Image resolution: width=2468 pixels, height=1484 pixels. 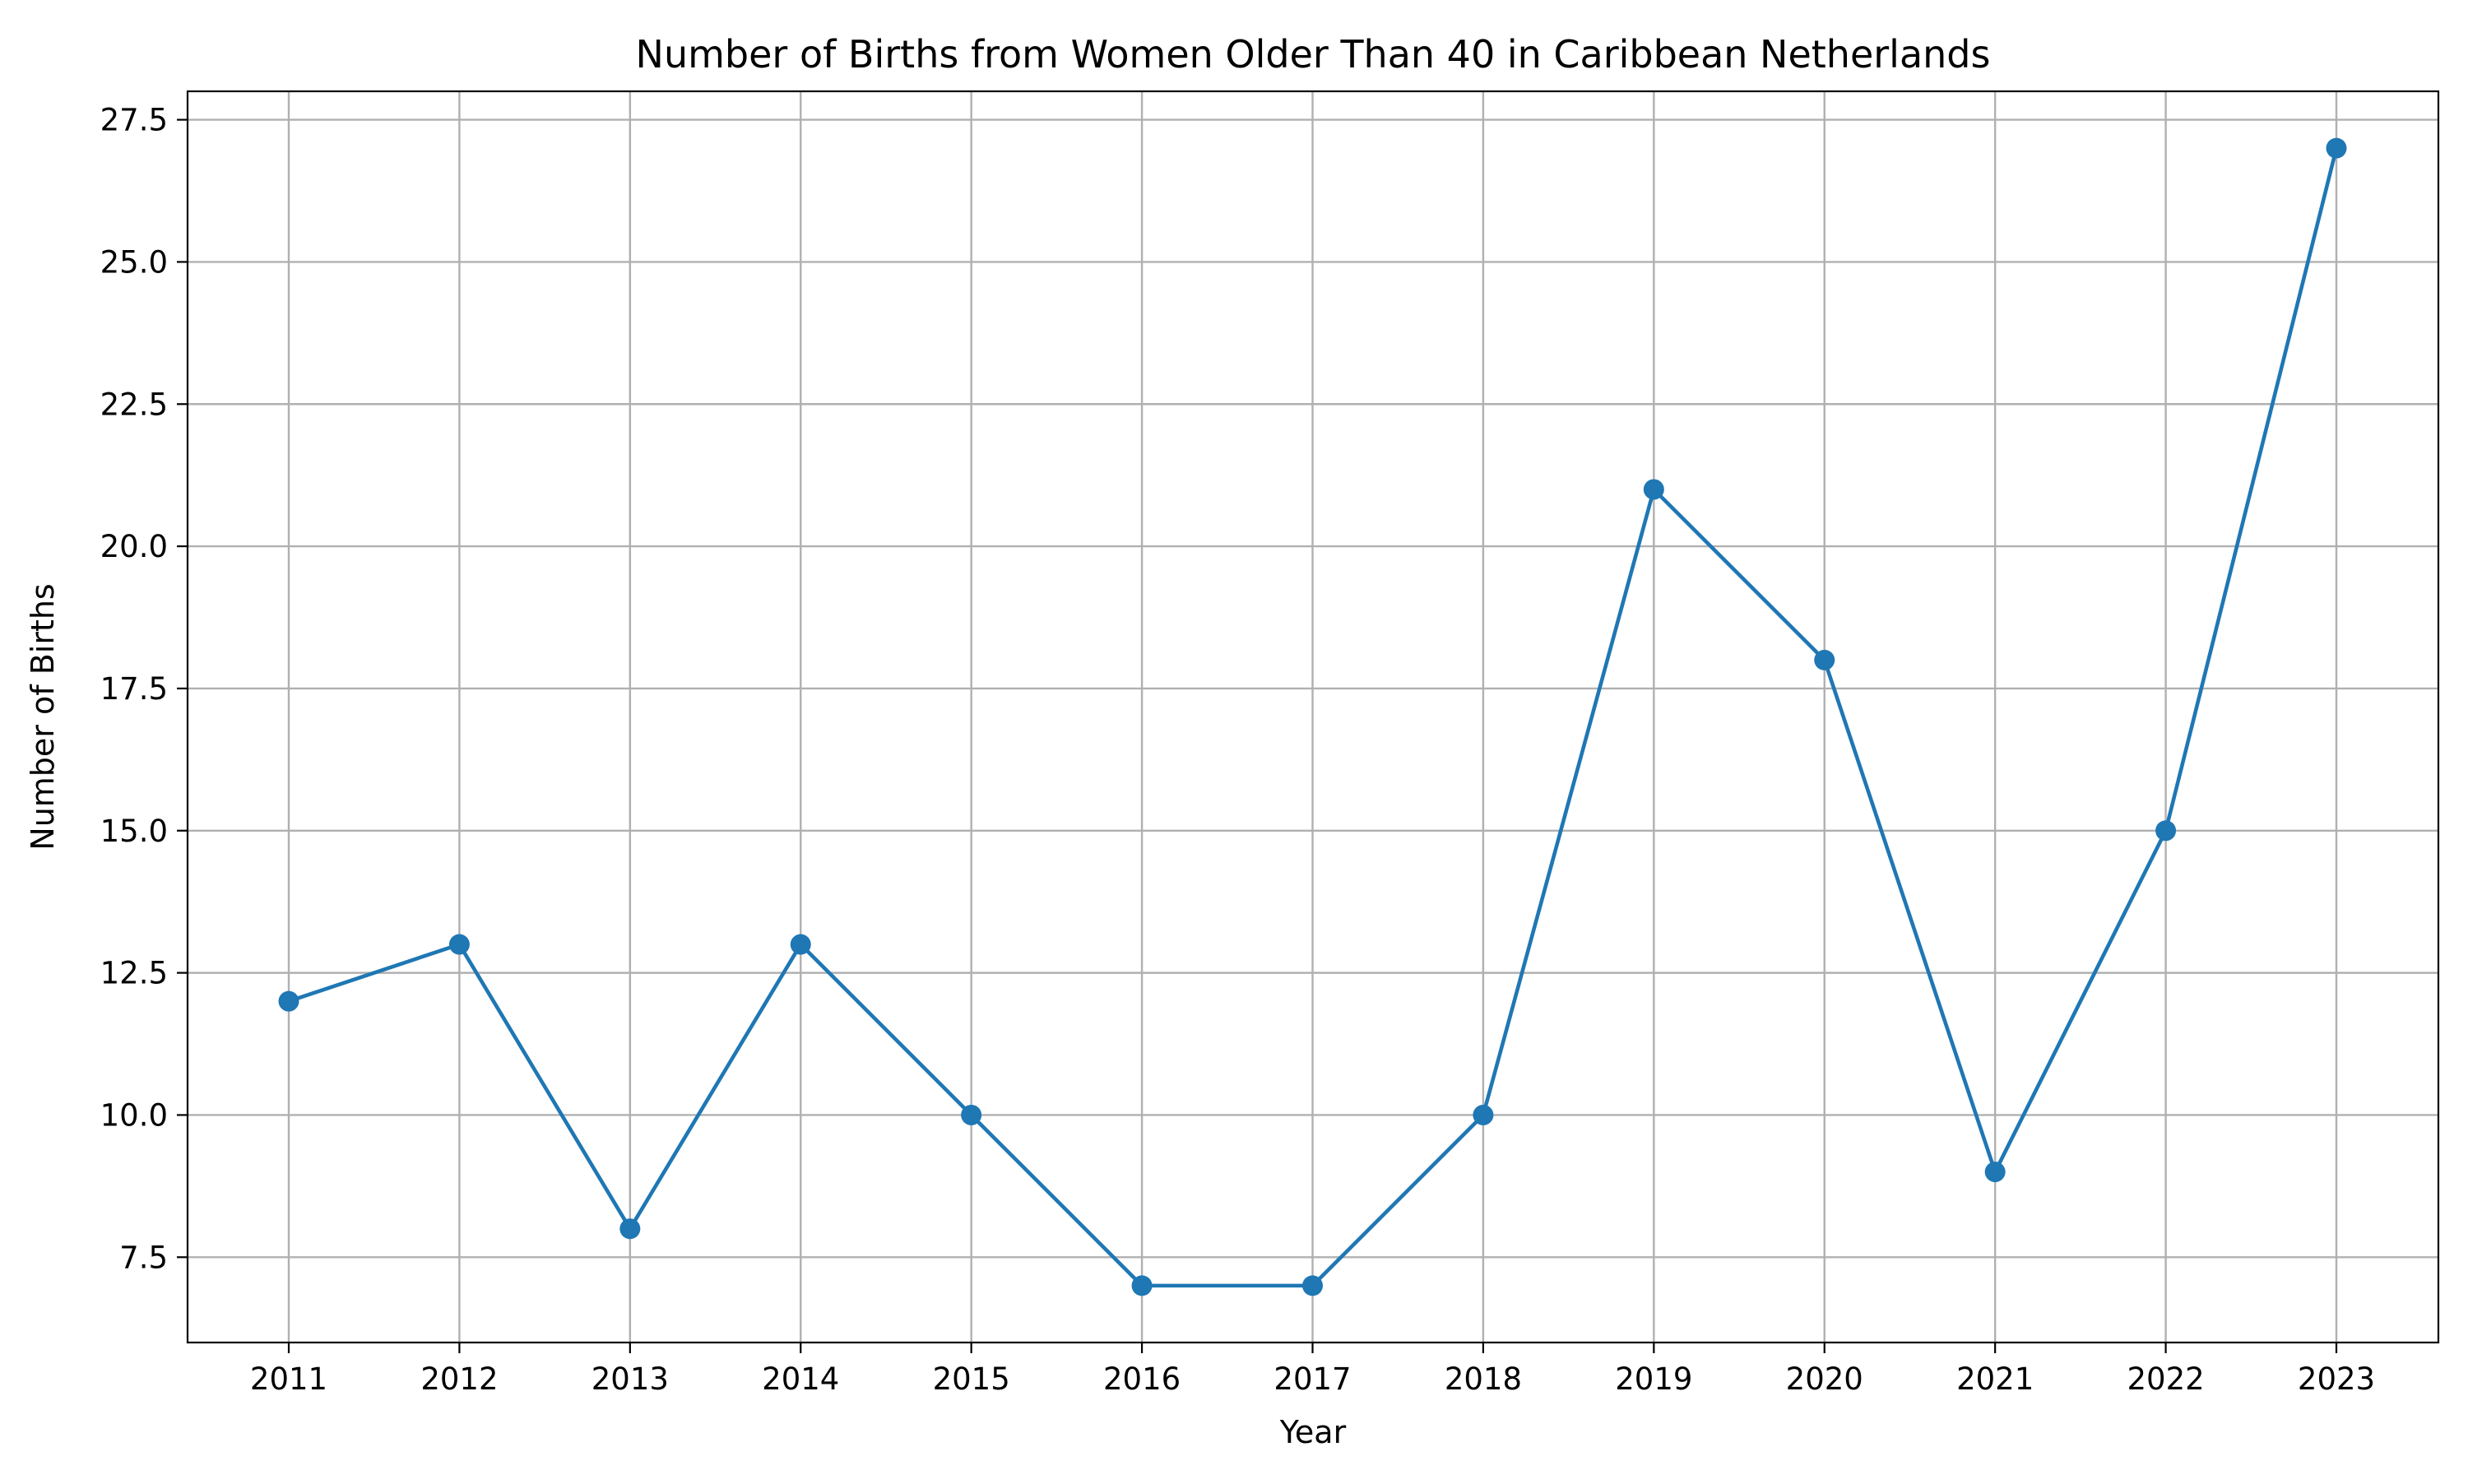 I want to click on x-tick-label: 2014, so click(x=800, y=1379).